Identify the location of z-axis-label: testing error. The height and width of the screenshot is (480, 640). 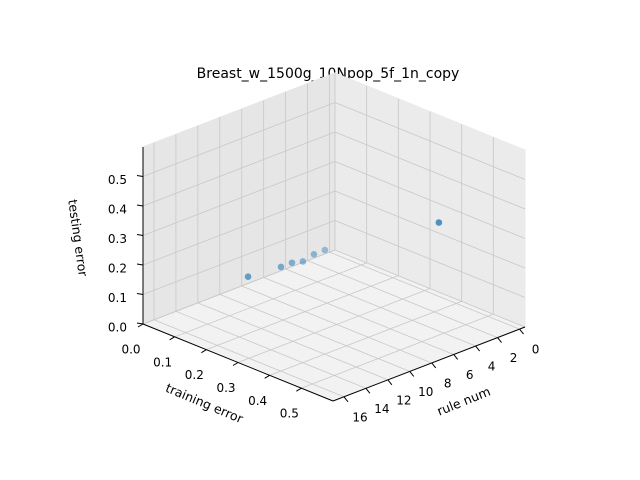
(78, 238).